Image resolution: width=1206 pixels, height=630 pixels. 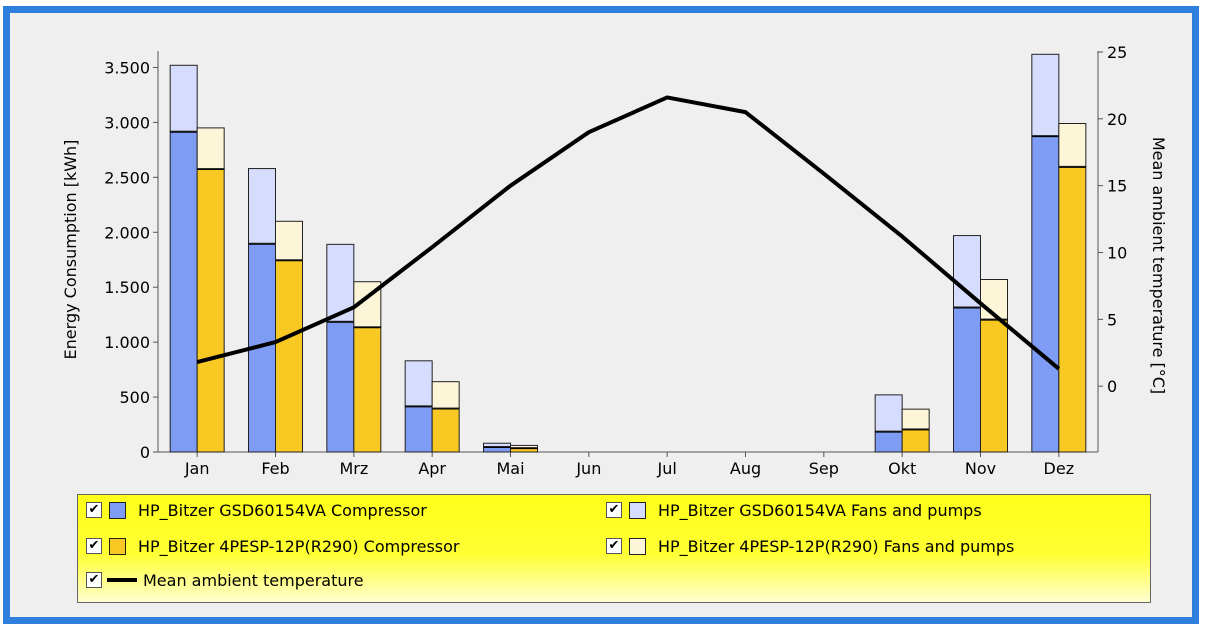 What do you see at coordinates (1112, 386) in the screenshot?
I see `y2-tick-label: 0` at bounding box center [1112, 386].